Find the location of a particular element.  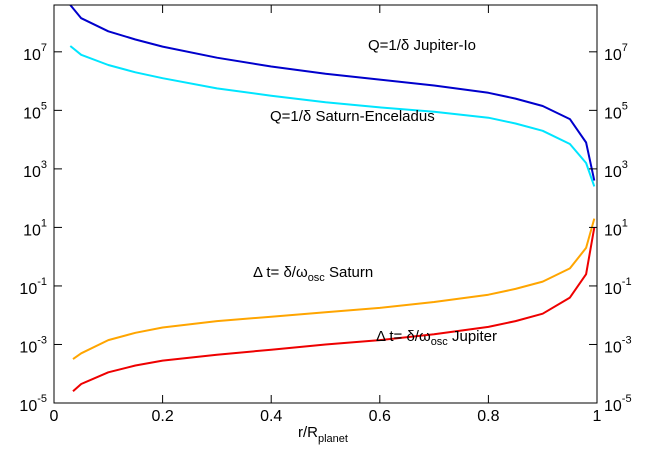

annotation-dt-jupiter-planet: Jupiter is located at coordinates (472, 336).